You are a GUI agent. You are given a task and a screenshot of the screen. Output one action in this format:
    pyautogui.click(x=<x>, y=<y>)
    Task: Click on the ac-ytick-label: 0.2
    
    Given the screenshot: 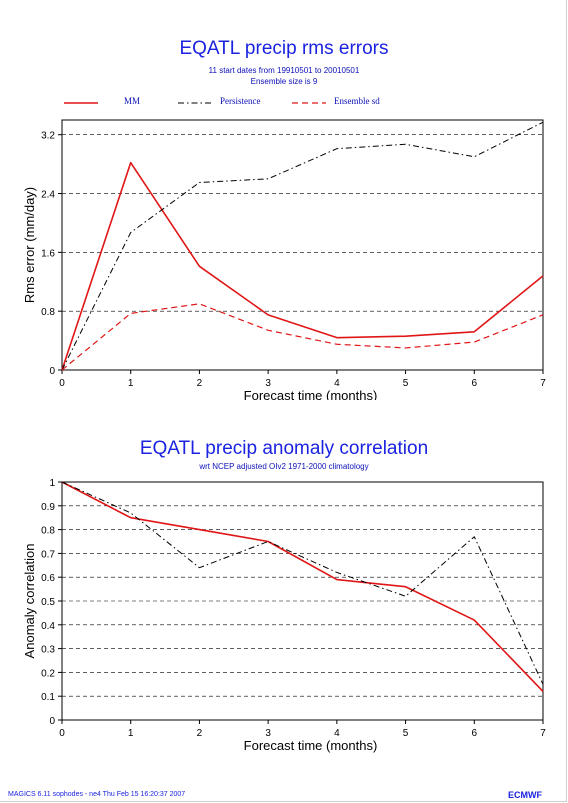 What is the action you would take?
    pyautogui.click(x=48, y=673)
    